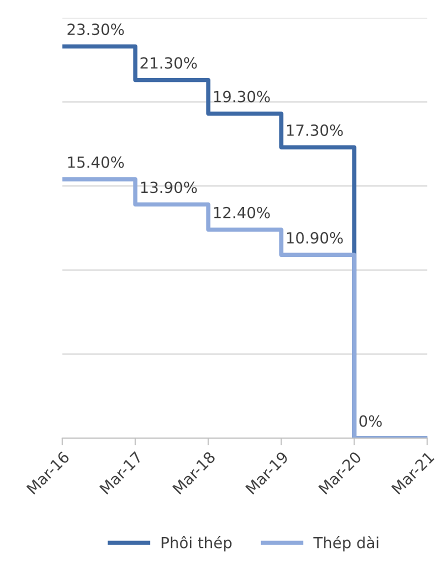  I want to click on data-label: 13.90%, so click(169, 188).